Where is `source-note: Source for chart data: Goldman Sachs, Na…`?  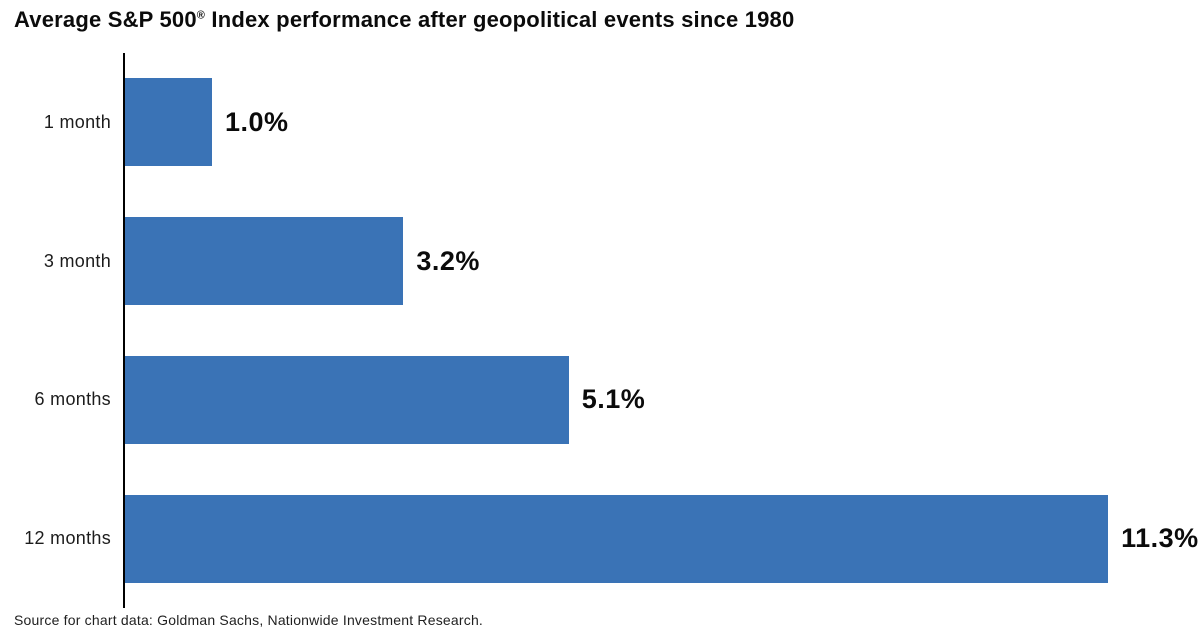 source-note: Source for chart data: Goldman Sachs, Na… is located at coordinates (249, 620).